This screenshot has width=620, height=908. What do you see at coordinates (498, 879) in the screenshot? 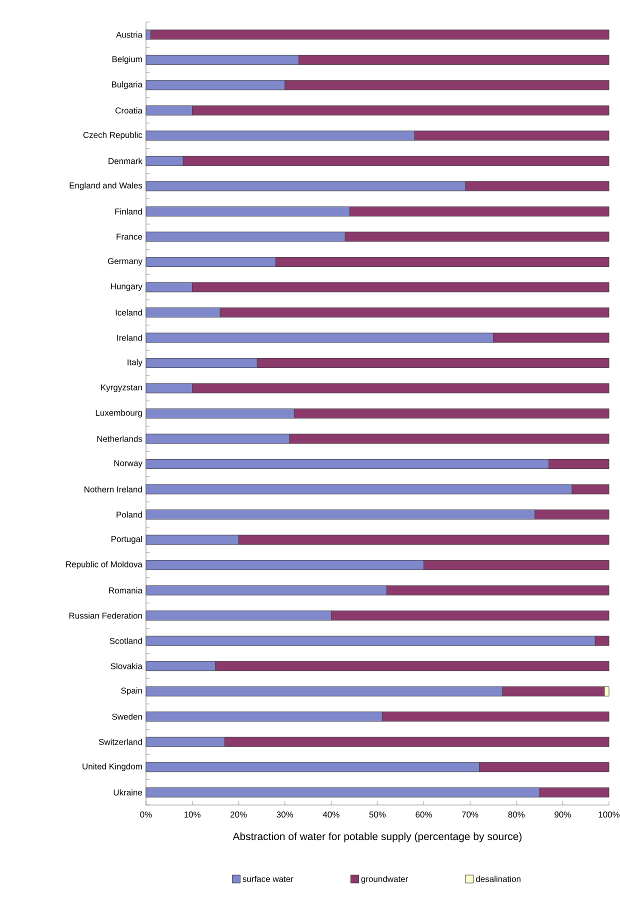
I see `legend-label: desalination` at bounding box center [498, 879].